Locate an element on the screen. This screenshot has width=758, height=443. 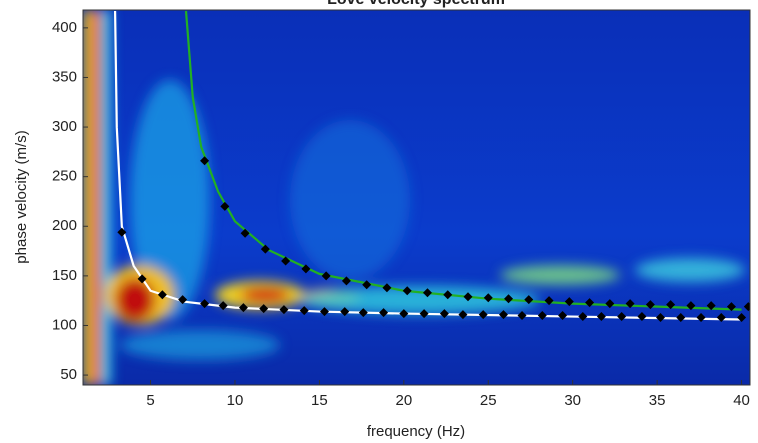
y-tick-label: 250 is located at coordinates (64, 176).